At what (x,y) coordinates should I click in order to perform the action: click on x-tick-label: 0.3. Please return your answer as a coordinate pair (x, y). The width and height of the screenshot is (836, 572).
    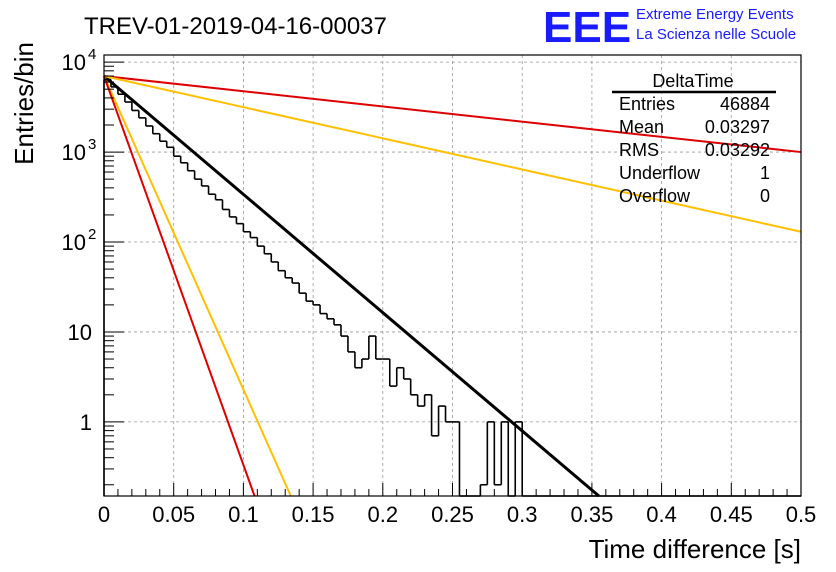
    Looking at the image, I should click on (522, 514).